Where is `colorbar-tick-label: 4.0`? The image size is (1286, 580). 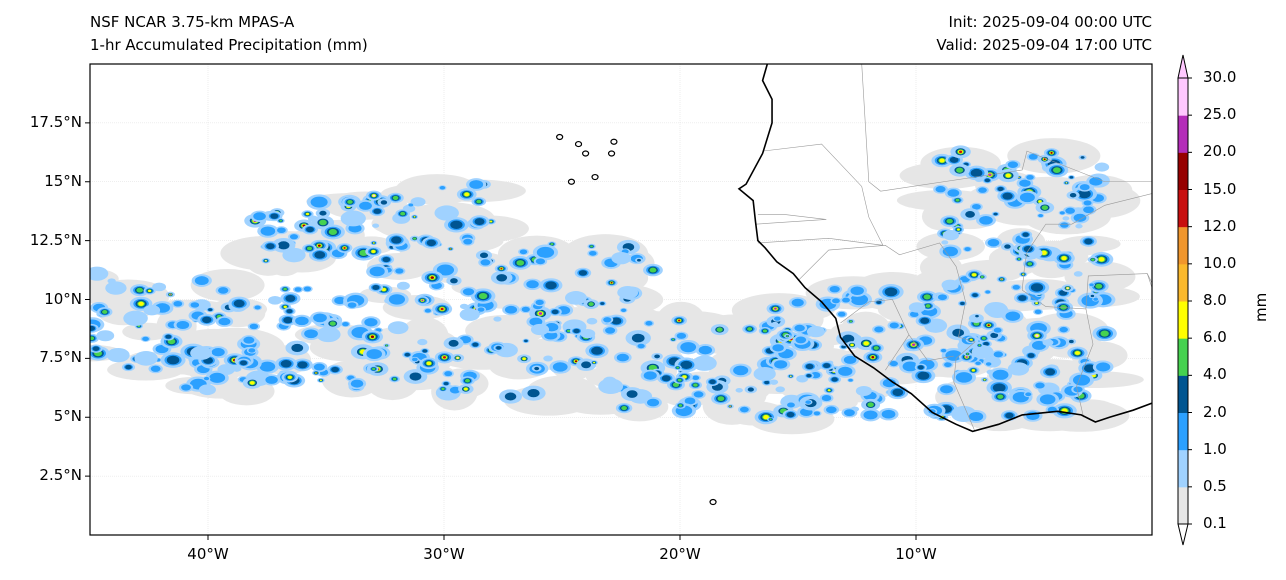
colorbar-tick-label: 4.0 is located at coordinates (1215, 374).